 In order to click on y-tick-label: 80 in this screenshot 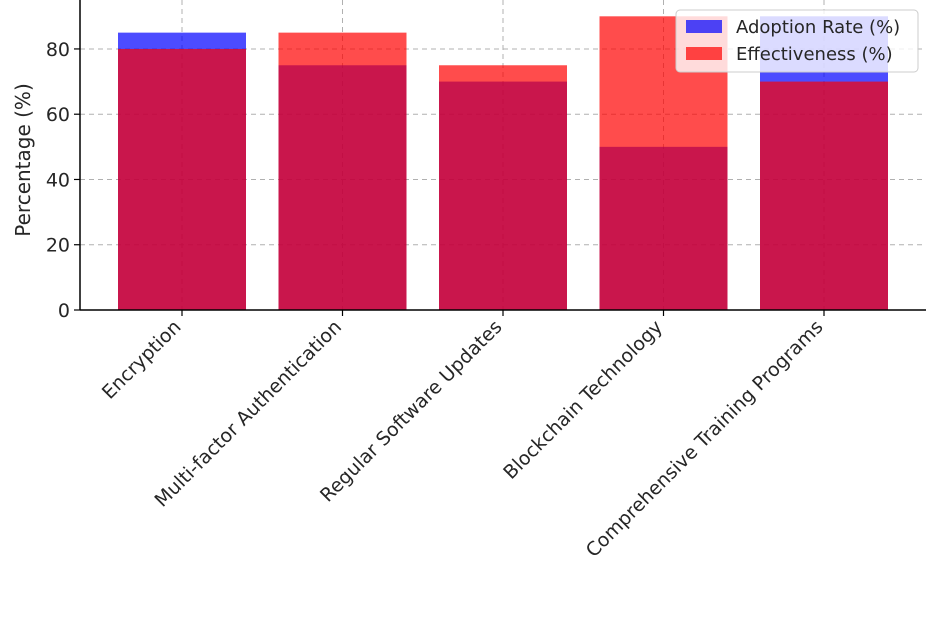, I will do `click(58, 50)`.